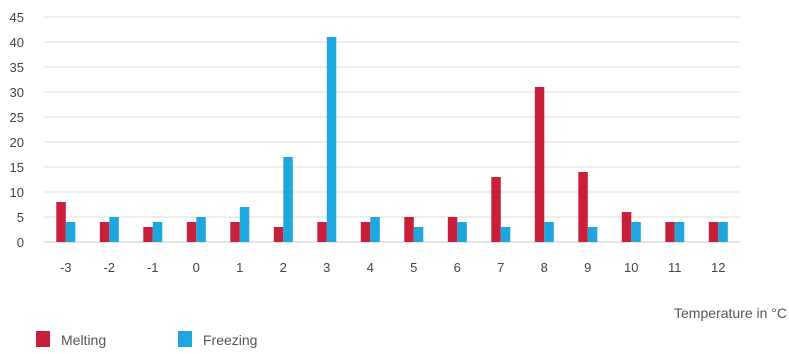  Describe the element at coordinates (20, 242) in the screenshot. I see `y-tick-label: 0` at that location.